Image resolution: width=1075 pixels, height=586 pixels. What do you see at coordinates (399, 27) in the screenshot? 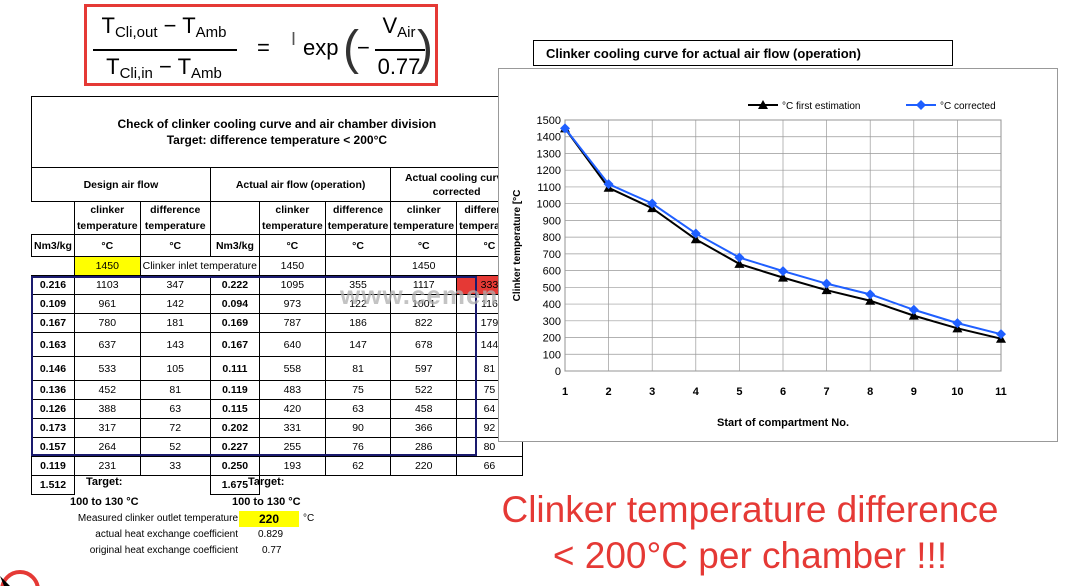
I see `formula-inner-numerator: VAir` at bounding box center [399, 27].